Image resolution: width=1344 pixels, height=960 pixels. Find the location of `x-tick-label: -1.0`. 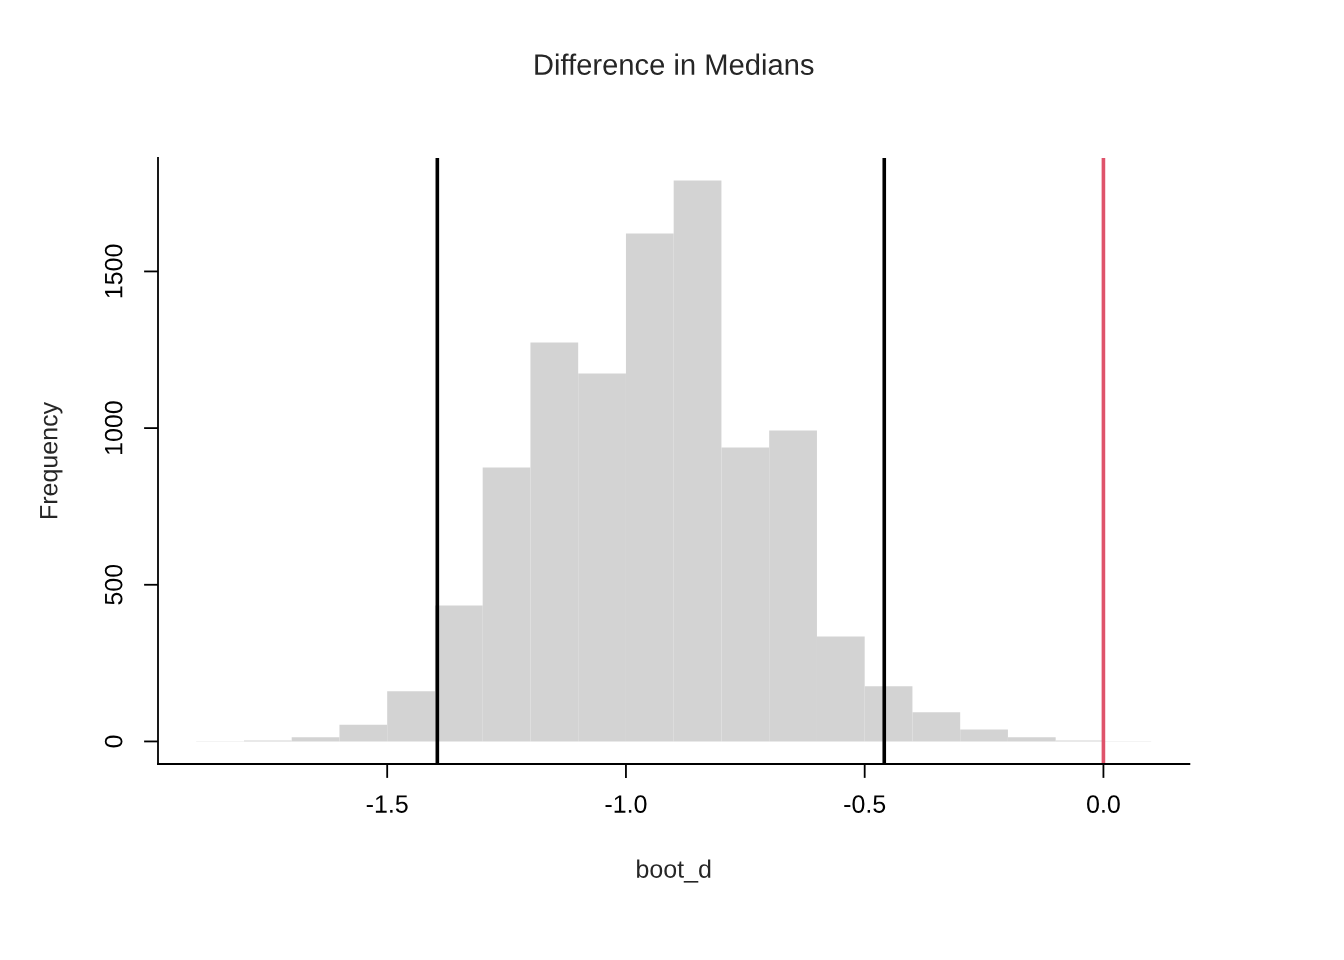

x-tick-label: -1.0 is located at coordinates (626, 804).